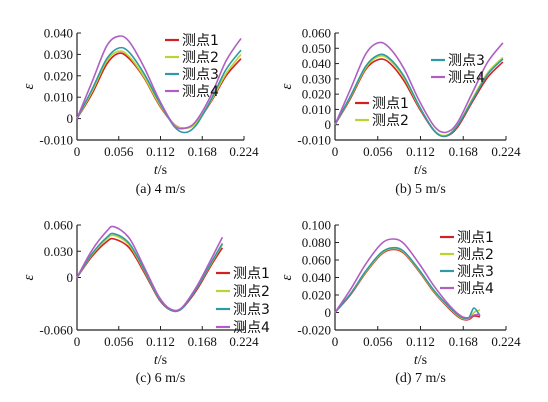  Describe the element at coordinates (316, 242) in the screenshot. I see `y-tick-label: 0.080` at that location.